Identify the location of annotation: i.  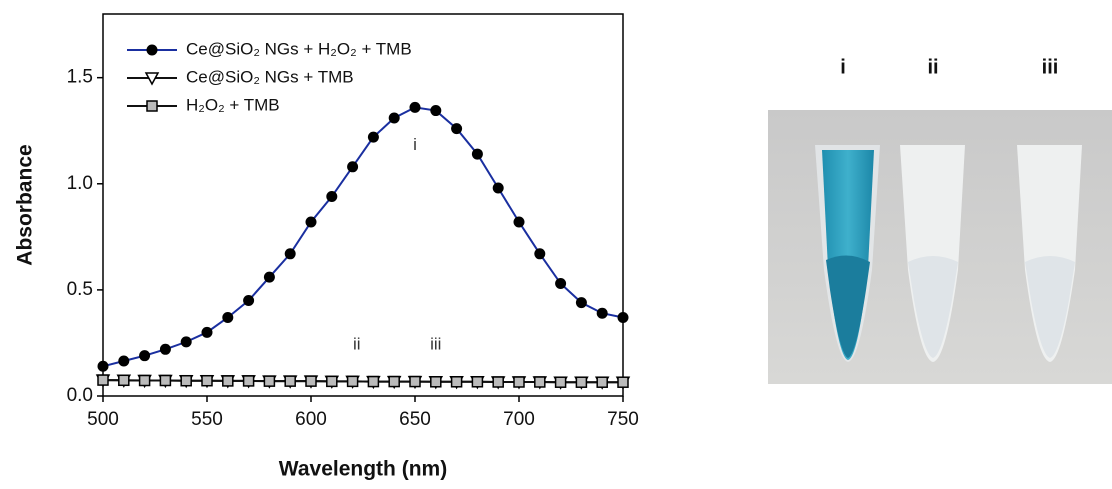
(415, 144).